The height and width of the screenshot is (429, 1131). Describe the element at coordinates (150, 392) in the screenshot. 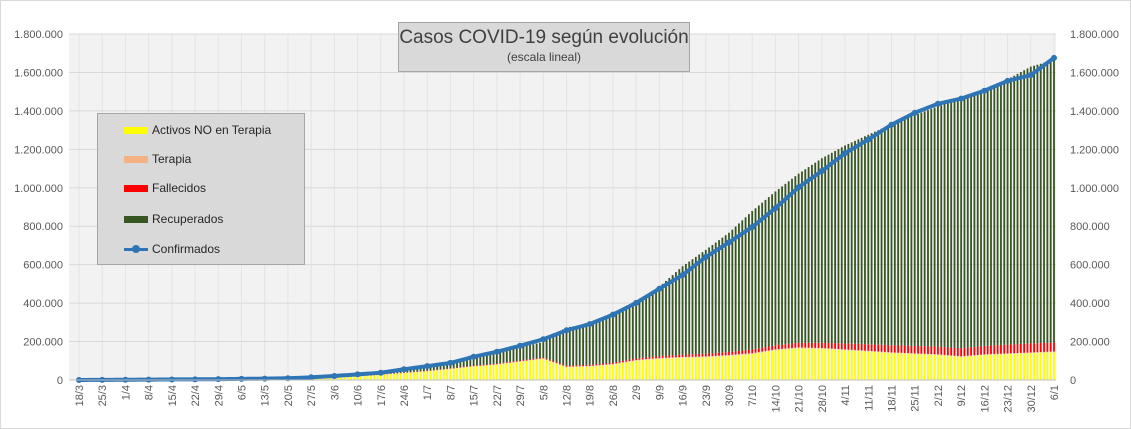

I see `x-tick-label: 8/4` at that location.